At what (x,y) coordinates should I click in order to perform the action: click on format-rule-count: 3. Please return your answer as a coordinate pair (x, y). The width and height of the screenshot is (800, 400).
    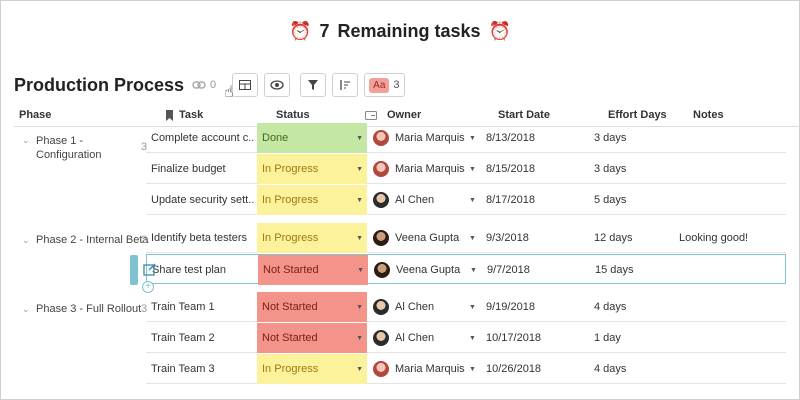
    Looking at the image, I should click on (396, 85).